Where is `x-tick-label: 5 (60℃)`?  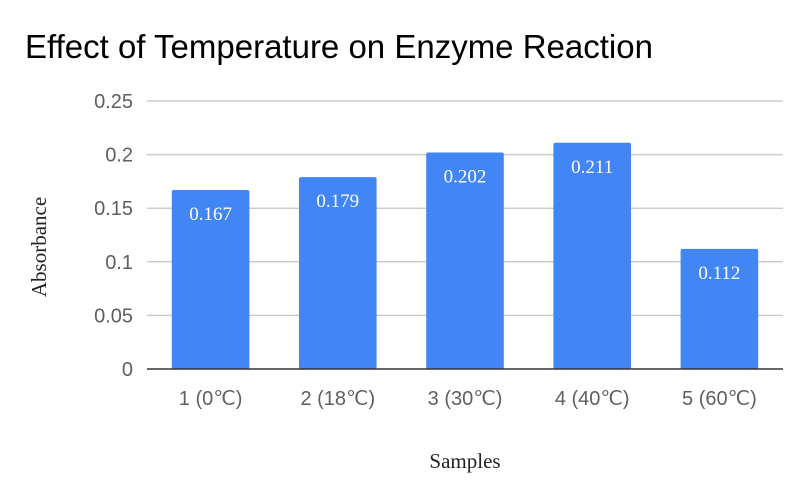
x-tick-label: 5 (60℃) is located at coordinates (719, 399).